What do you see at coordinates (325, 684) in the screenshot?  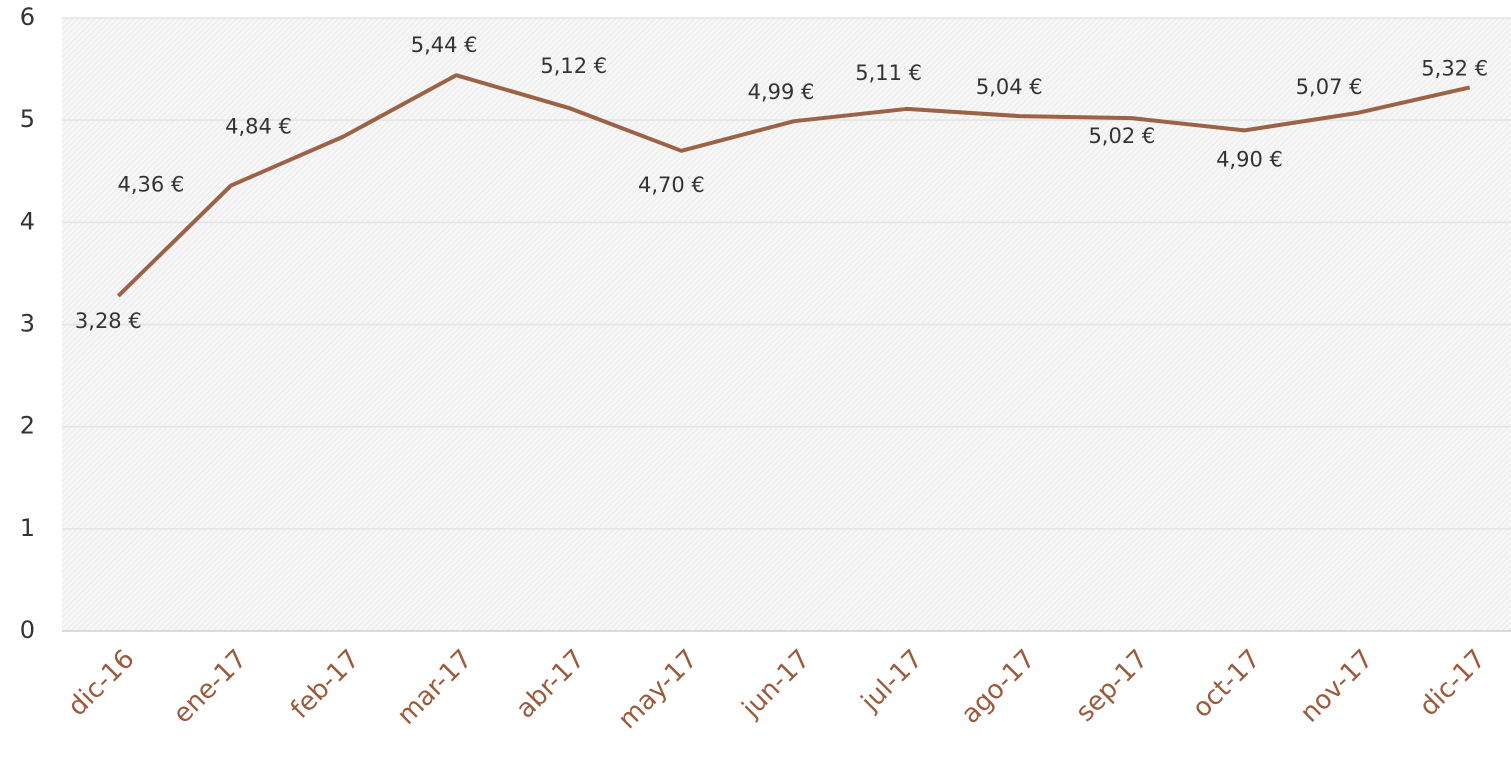 I see `x-tick-label: feb-17` at bounding box center [325, 684].